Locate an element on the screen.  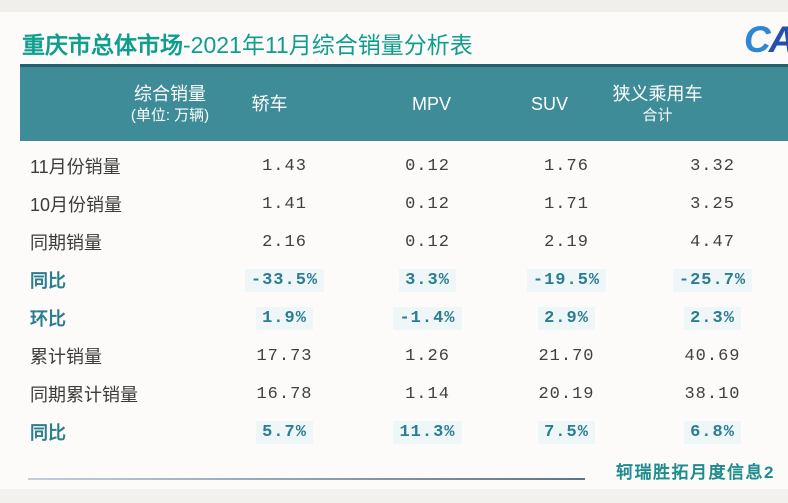
value-cell: 20.19 is located at coordinates (566, 394).